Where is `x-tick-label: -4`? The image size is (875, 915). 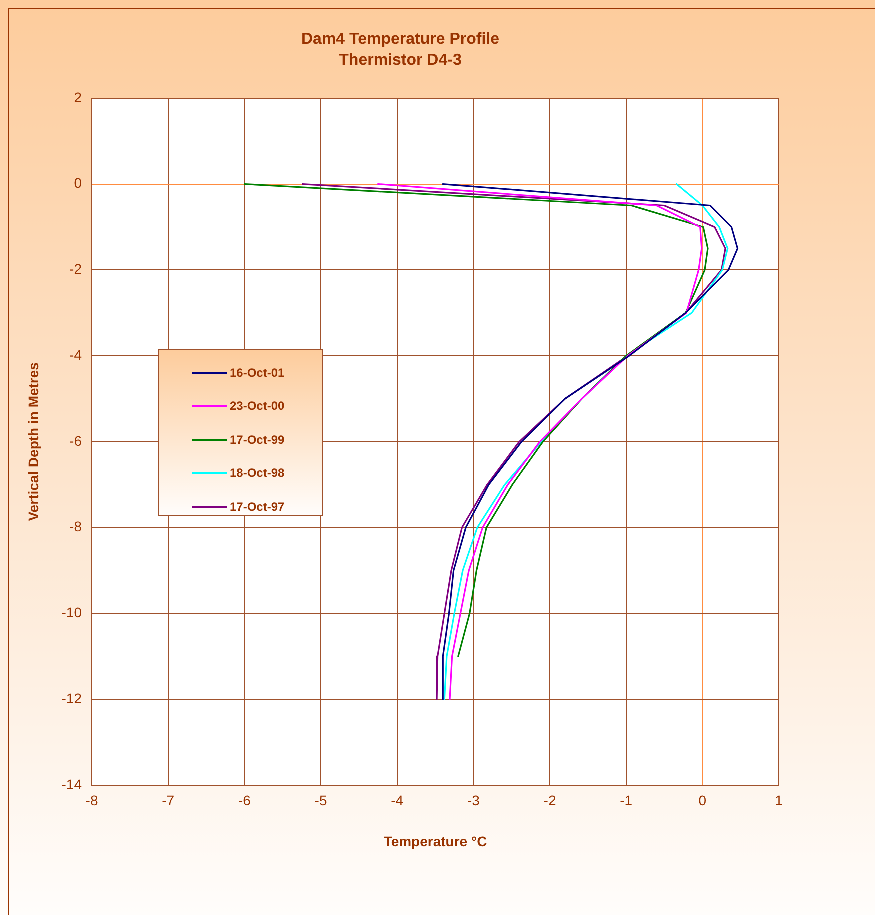 x-tick-label: -4 is located at coordinates (397, 800).